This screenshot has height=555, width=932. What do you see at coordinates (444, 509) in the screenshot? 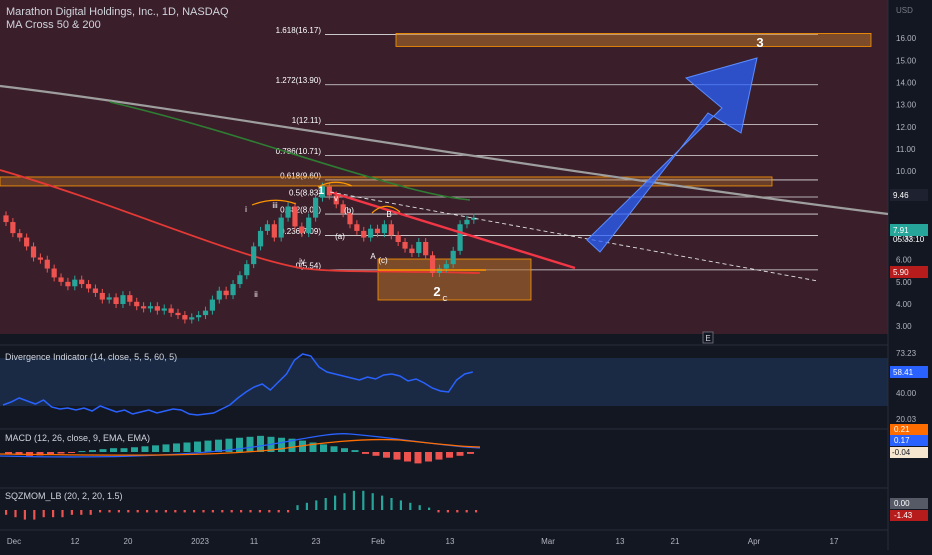
I see `sqzmom-pane` at bounding box center [444, 509].